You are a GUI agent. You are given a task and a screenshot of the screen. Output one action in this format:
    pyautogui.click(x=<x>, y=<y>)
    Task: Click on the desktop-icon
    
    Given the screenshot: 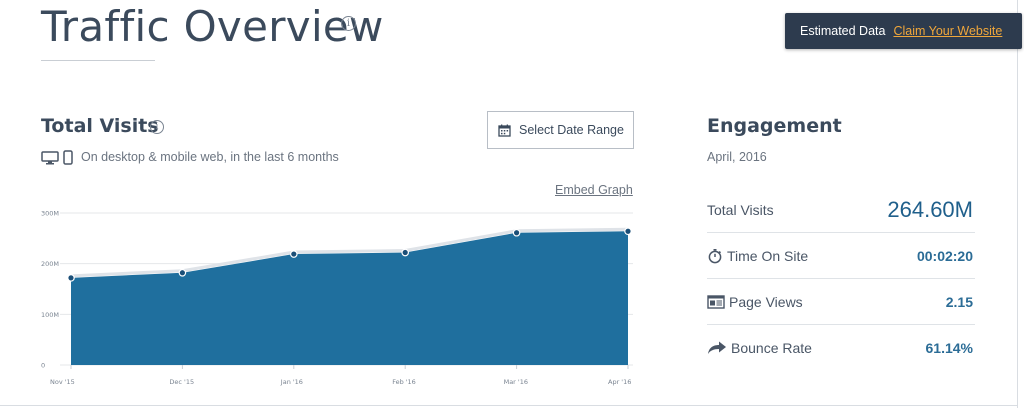 What is the action you would take?
    pyautogui.click(x=50, y=157)
    